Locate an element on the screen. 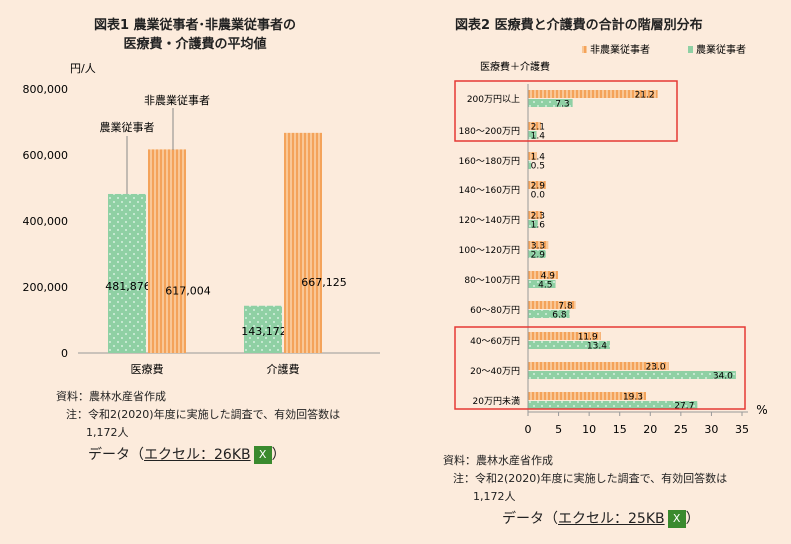 The image size is (791, 544). data-label: 1.6 is located at coordinates (538, 226).